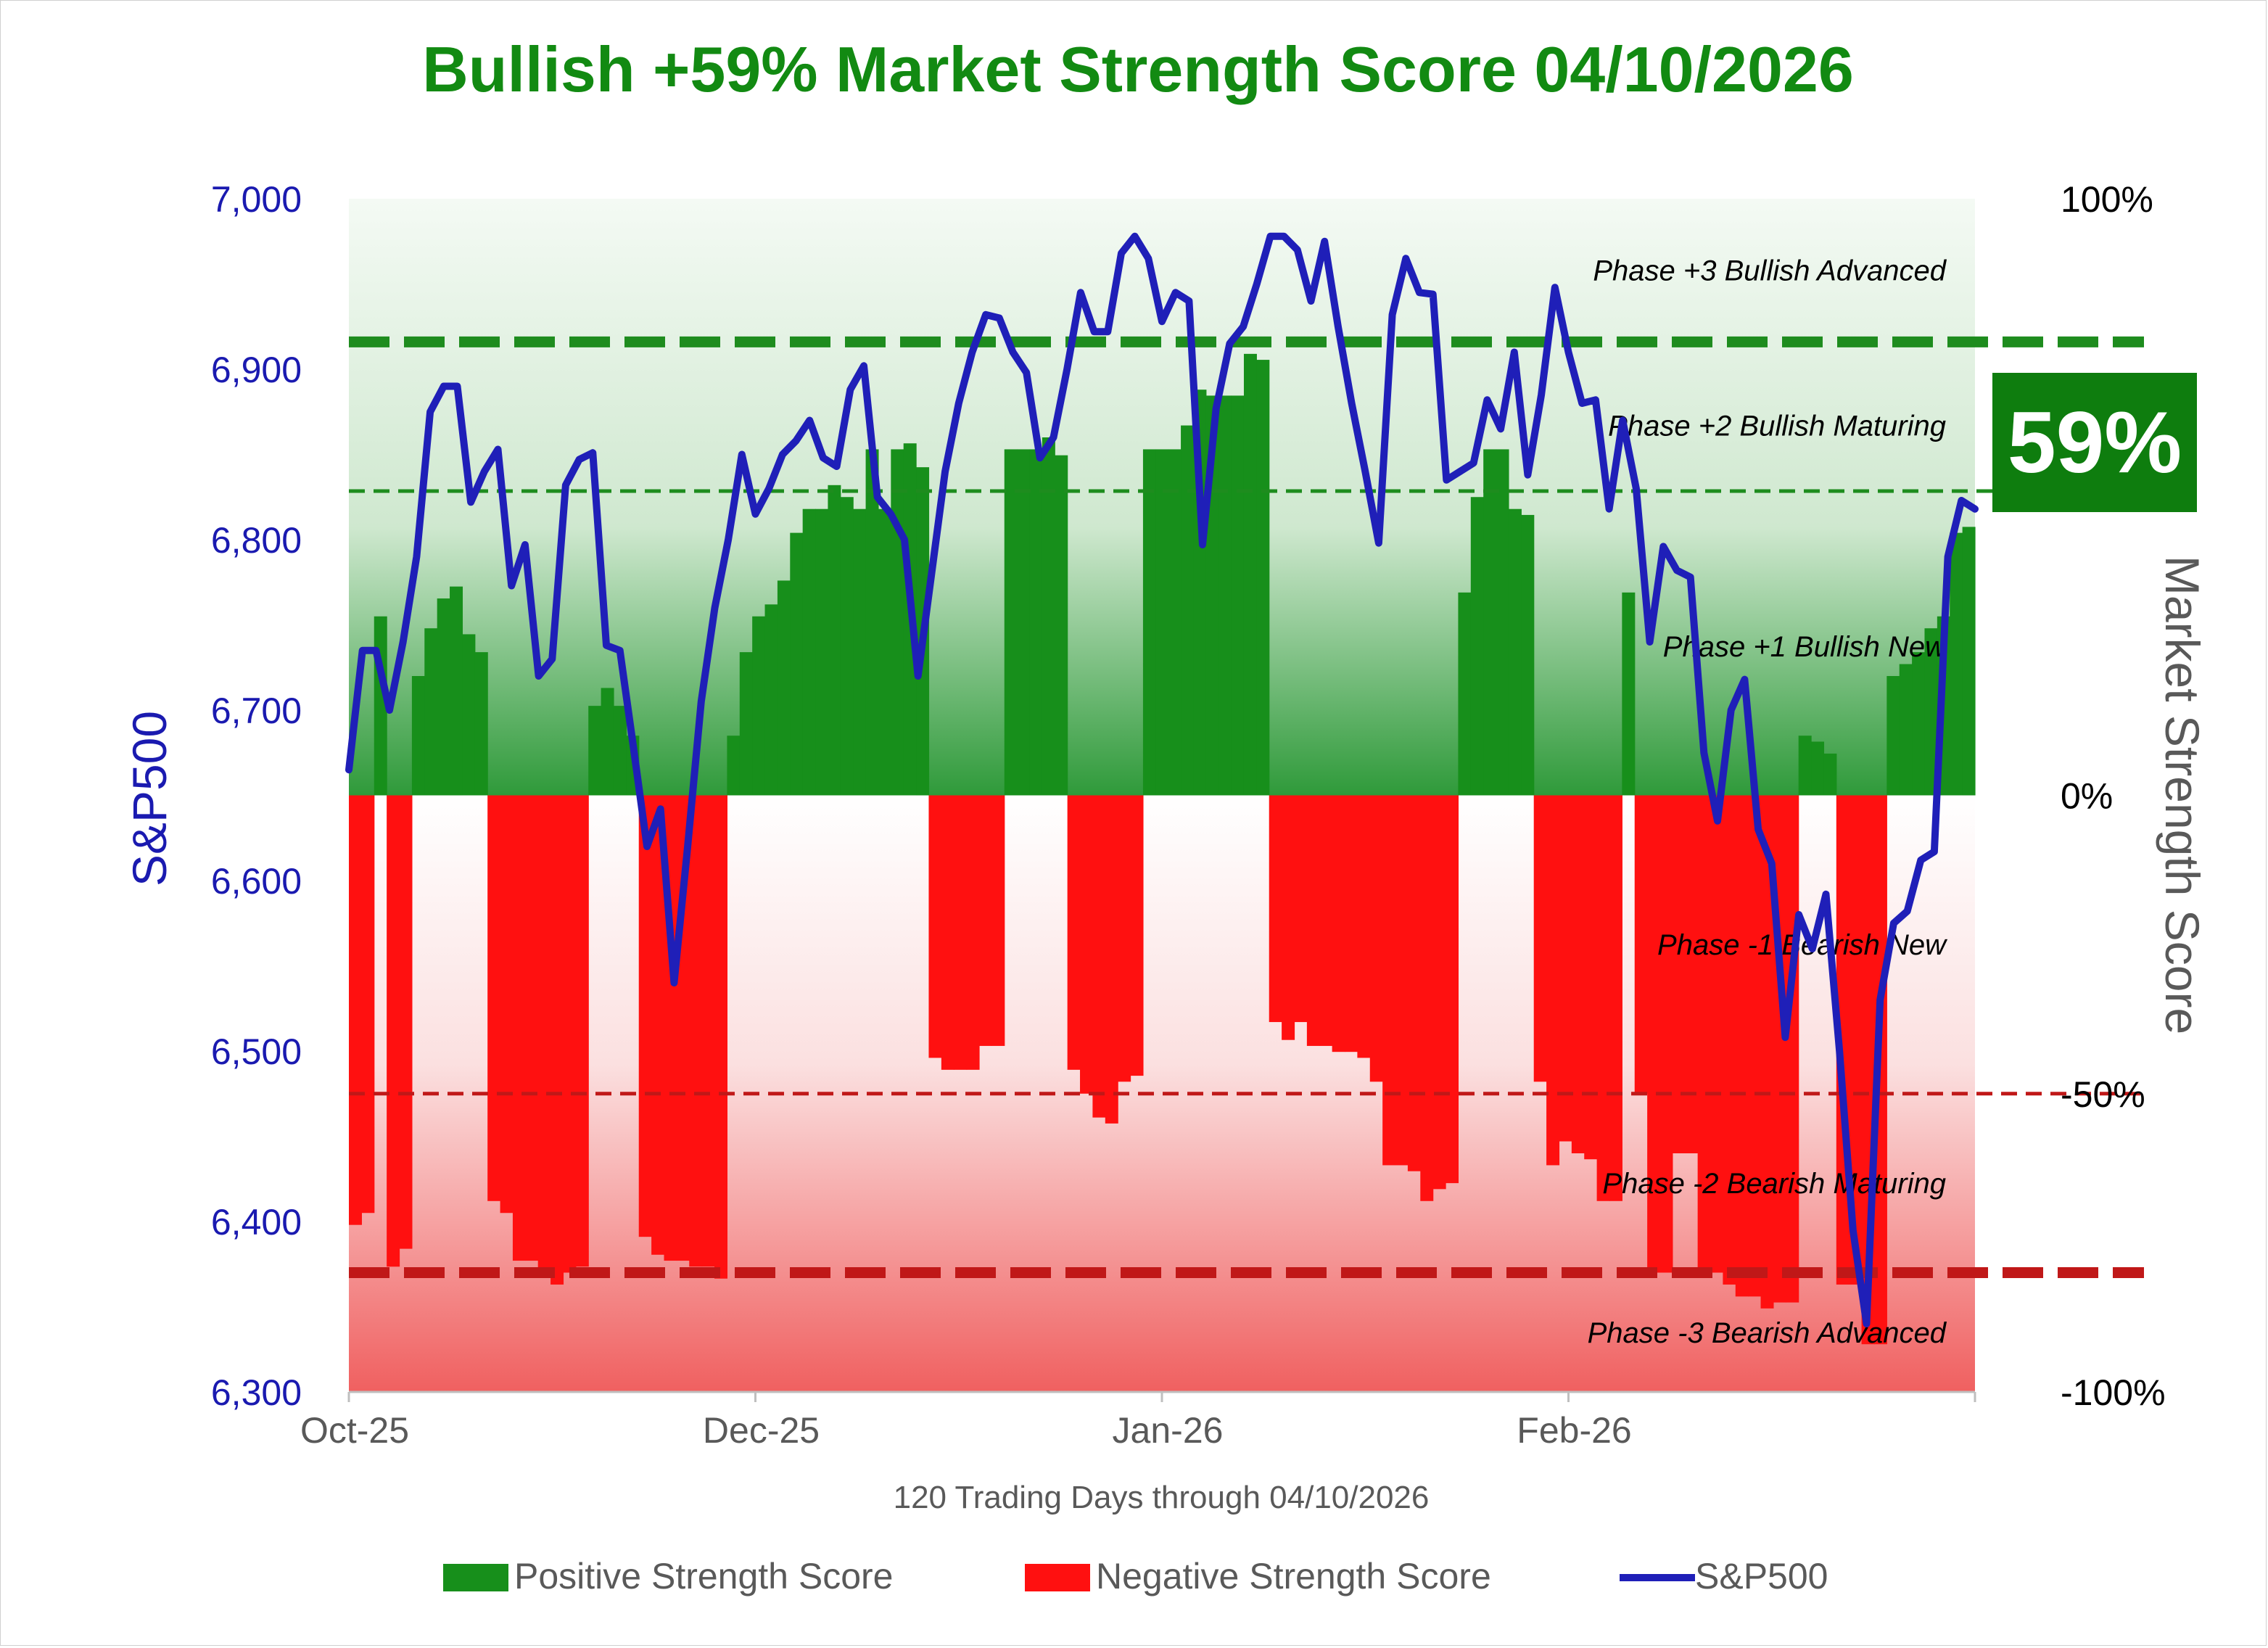  Describe the element at coordinates (256, 1051) in the screenshot. I see `y-tick-label: 6,500` at that location.